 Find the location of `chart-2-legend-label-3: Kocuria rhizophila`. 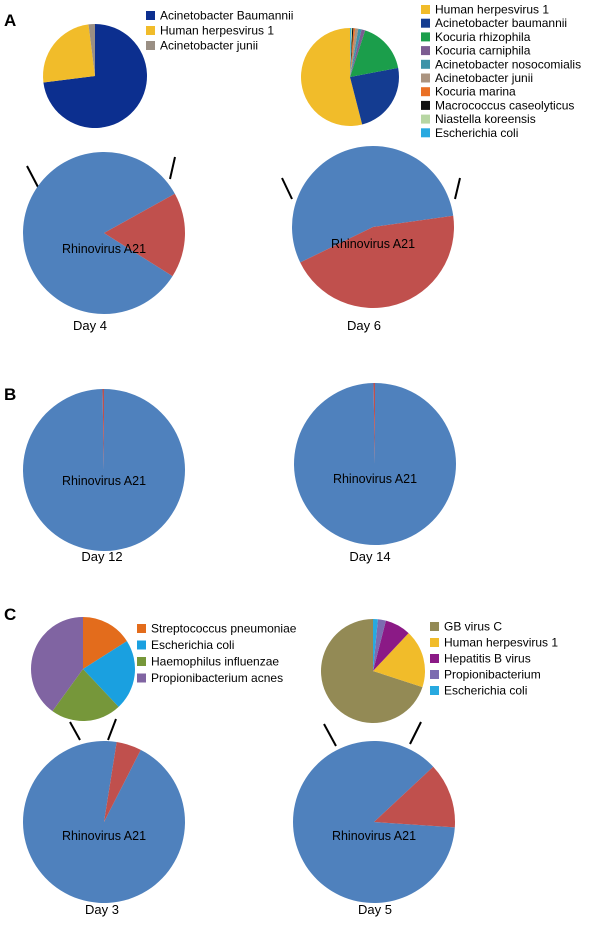

chart-2-legend-label-3: Kocuria rhizophila is located at coordinates (483, 37).